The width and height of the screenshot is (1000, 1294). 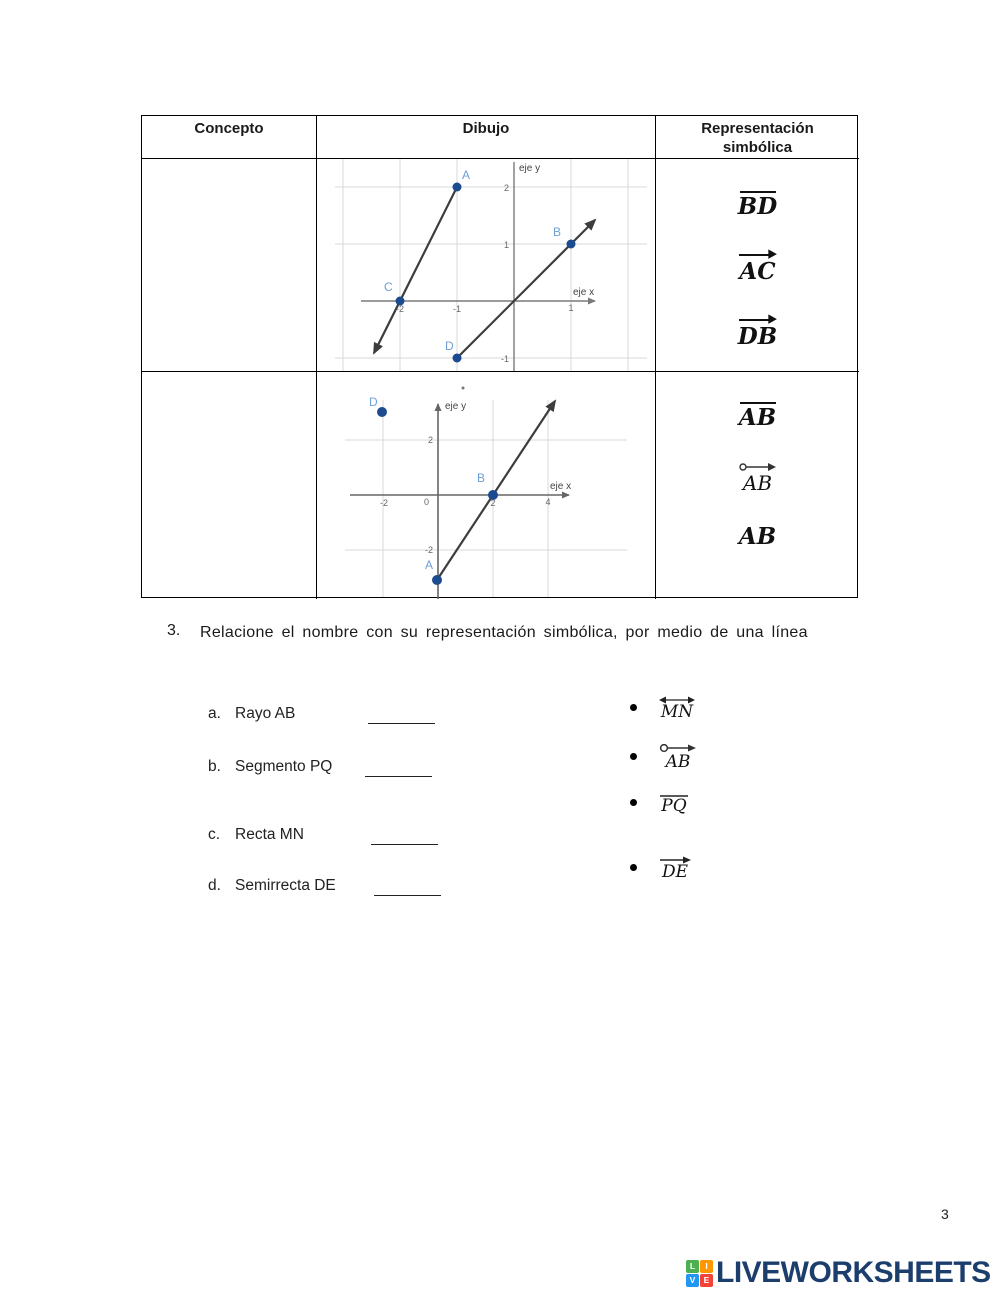 I want to click on liveworksheets-logo: L I V E LIVEWORKSHEETS, so click(x=838, y=1273).